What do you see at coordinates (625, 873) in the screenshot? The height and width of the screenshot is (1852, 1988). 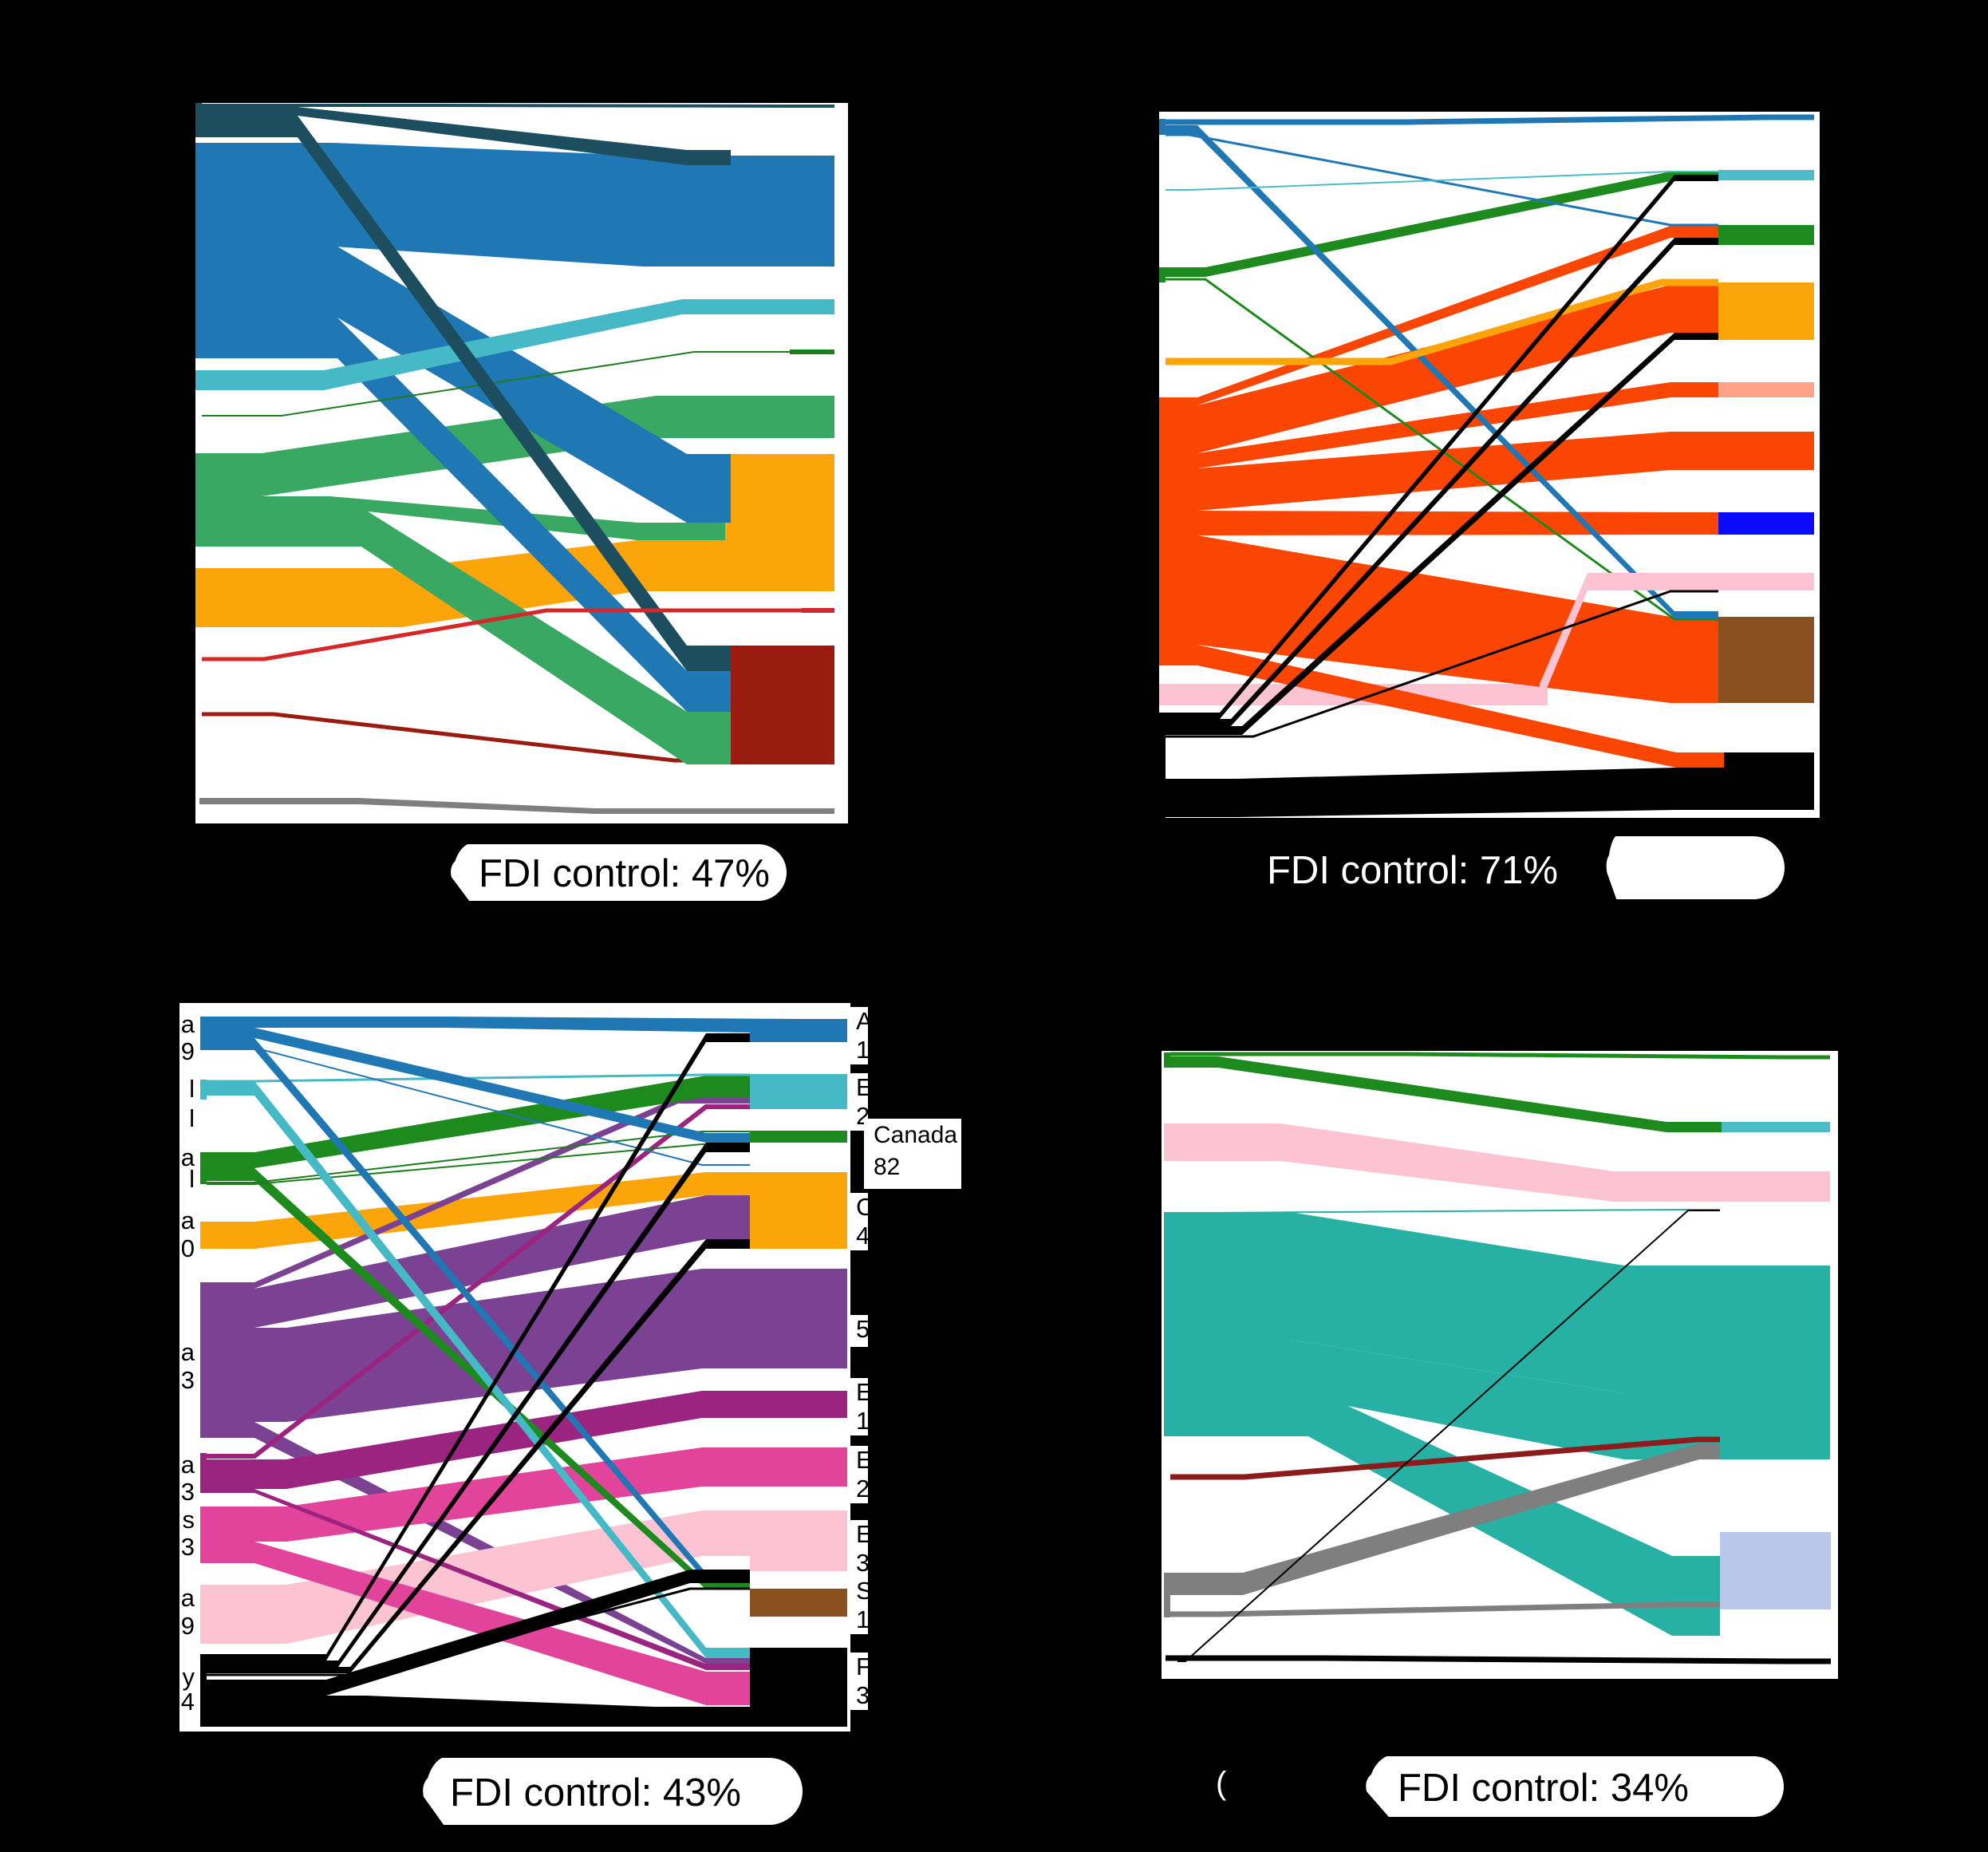 I see `svg-text: FDI control: 47%` at bounding box center [625, 873].